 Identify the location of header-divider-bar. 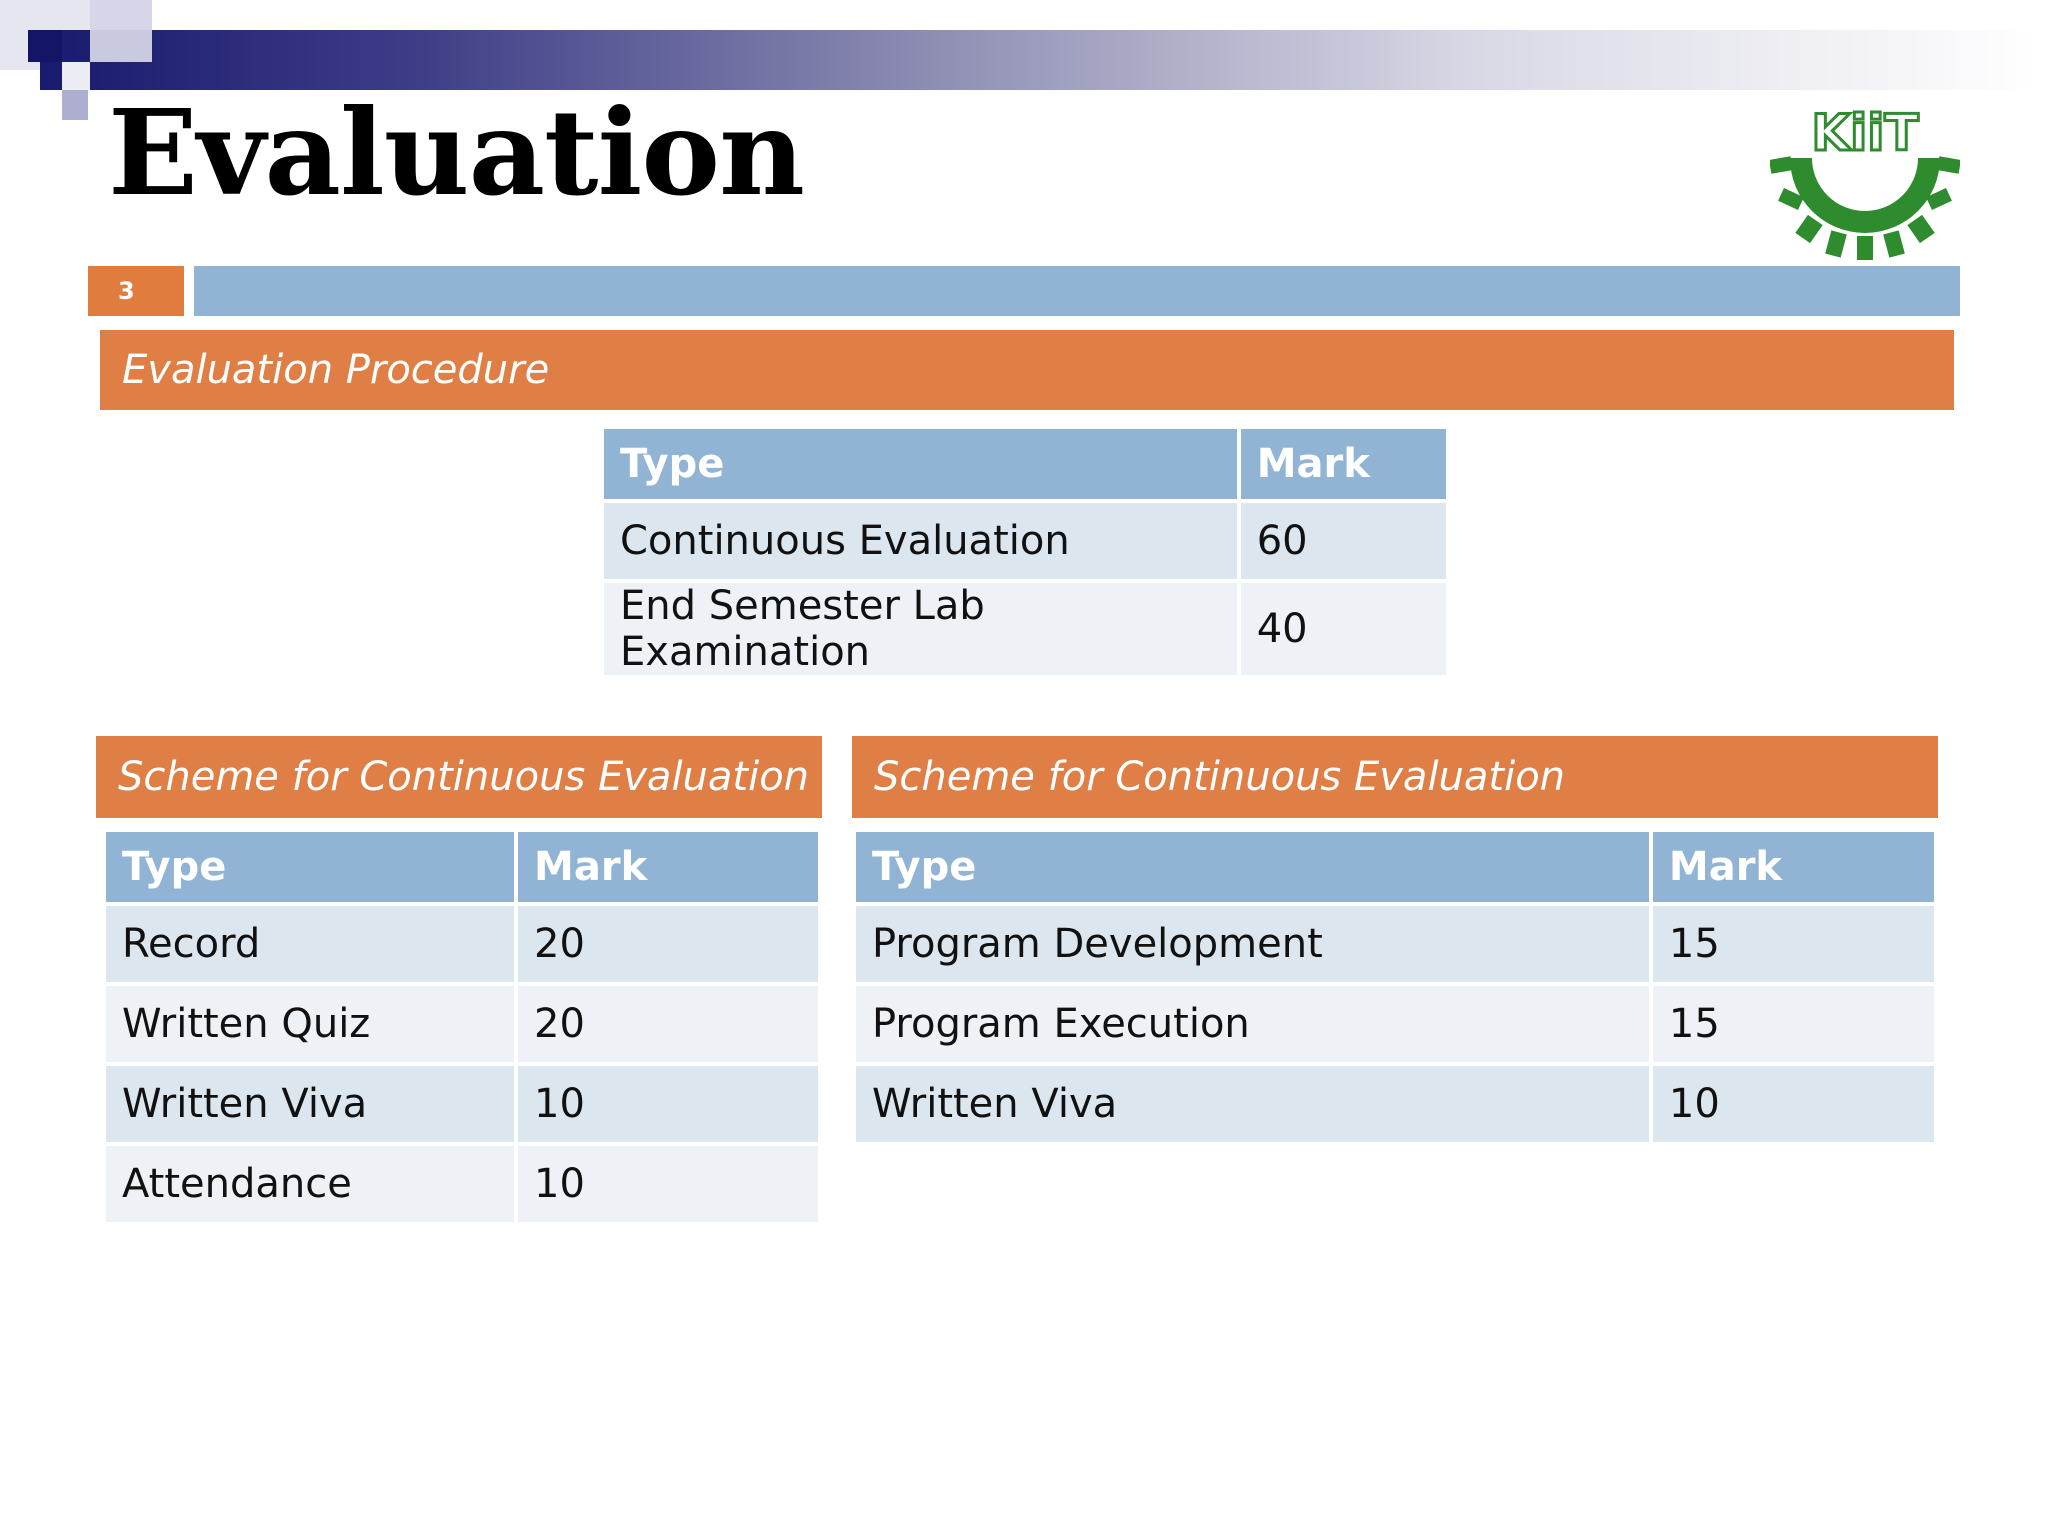
(1077, 291).